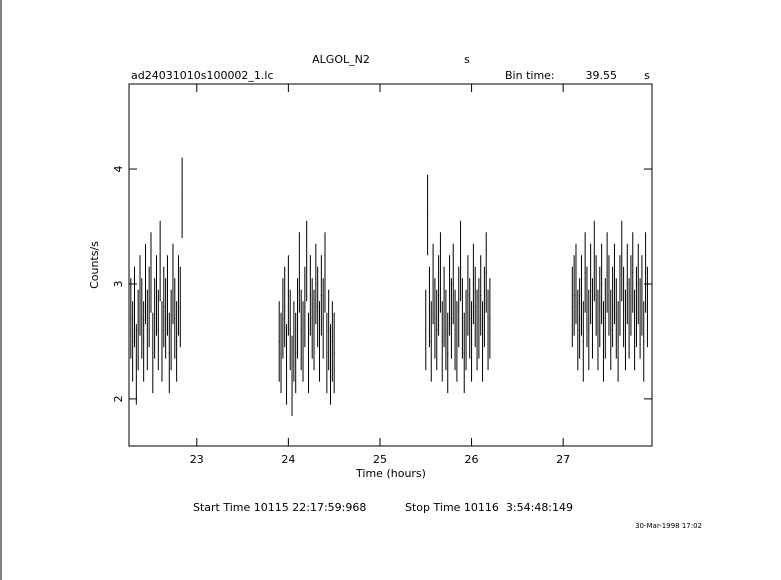 The width and height of the screenshot is (781, 580). What do you see at coordinates (288, 459) in the screenshot?
I see `x-tick-label: 24` at bounding box center [288, 459].